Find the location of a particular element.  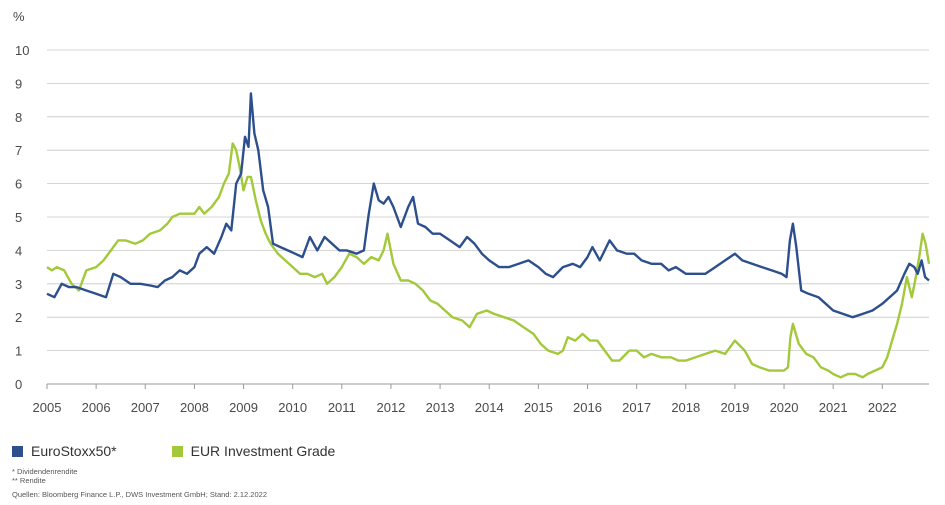

footnote-yield: ** Rendite is located at coordinates (29, 480).